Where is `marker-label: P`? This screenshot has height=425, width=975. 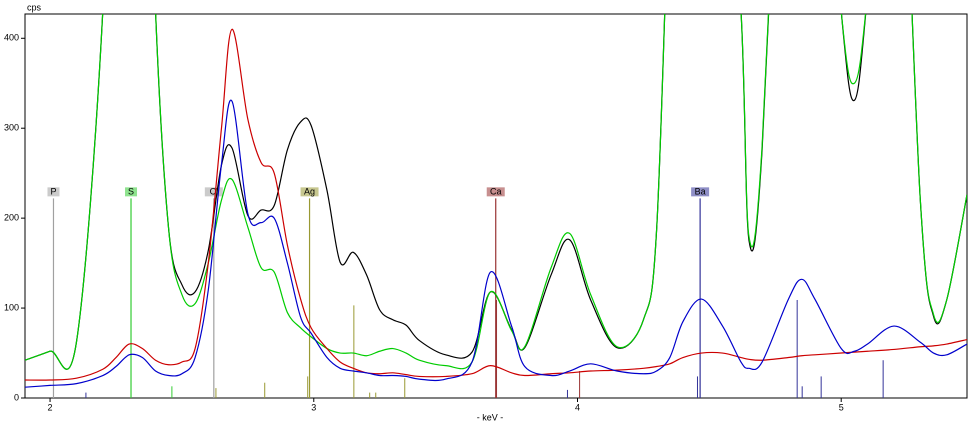 marker-label: P is located at coordinates (53, 191).